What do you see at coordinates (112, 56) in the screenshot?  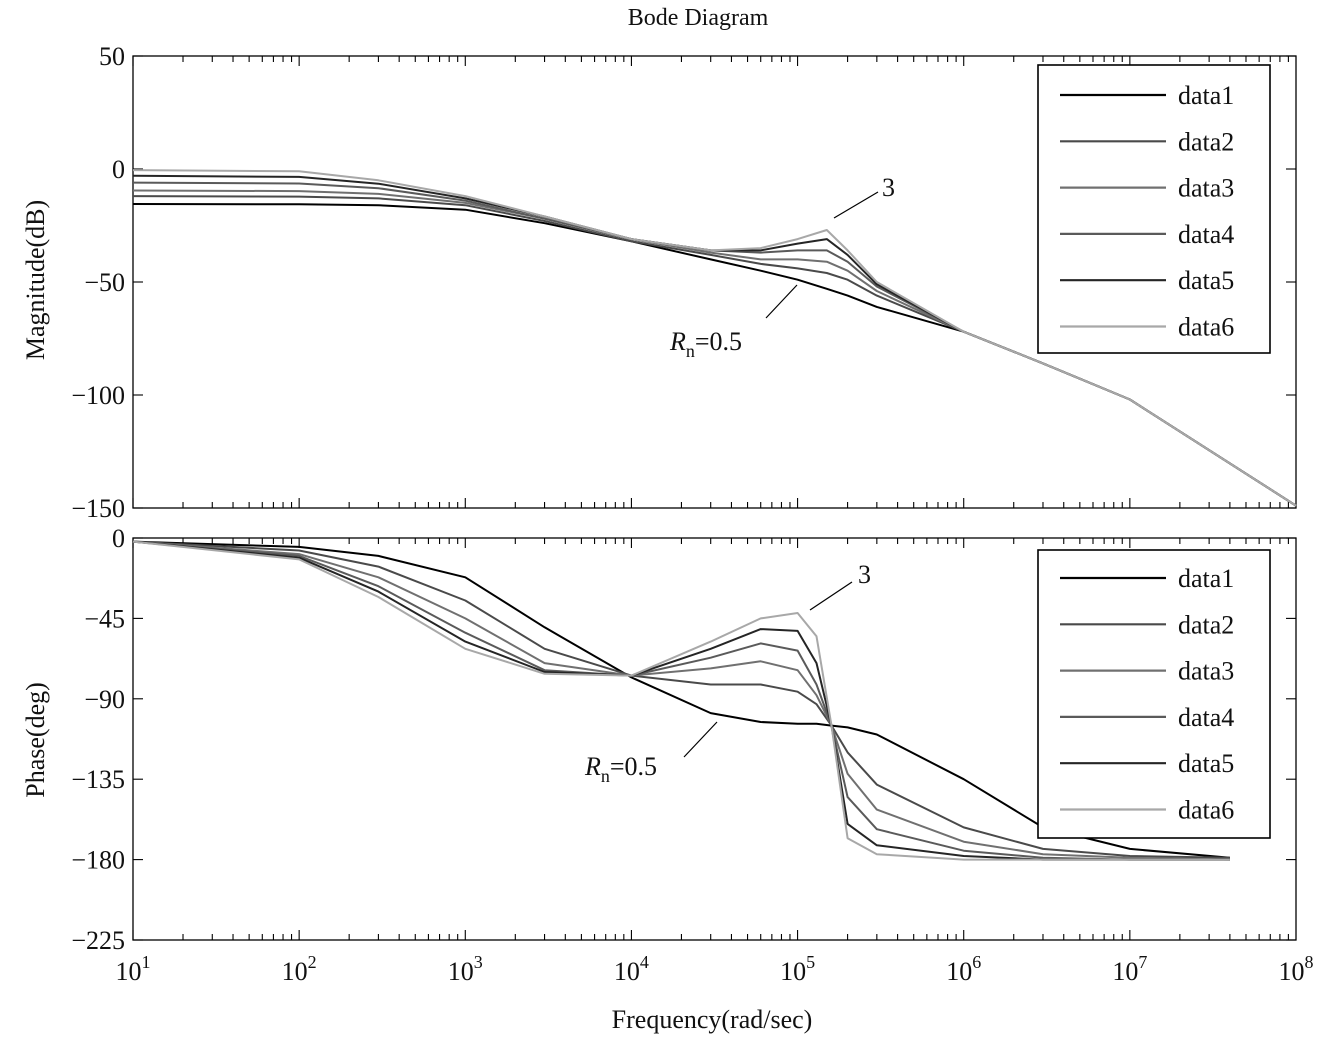 I see `y-tick-label: 50` at bounding box center [112, 56].